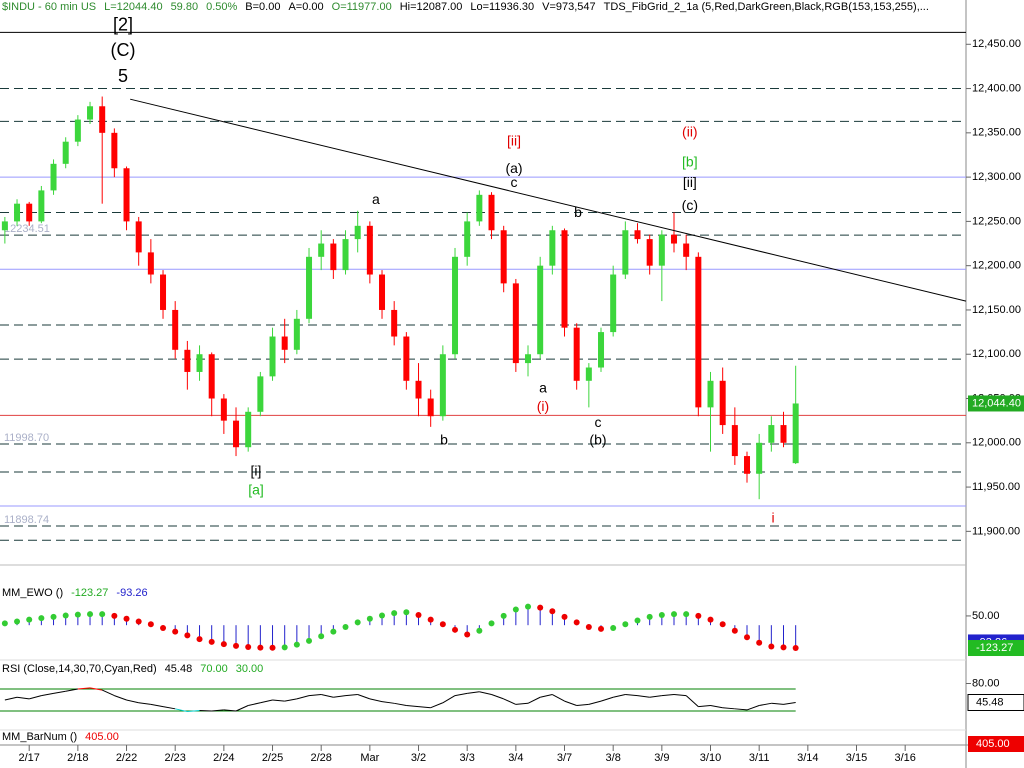 Image resolution: width=1024 pixels, height=768 pixels. What do you see at coordinates (431, 7) in the screenshot?
I see `header-item: Hi=12087.00` at bounding box center [431, 7].